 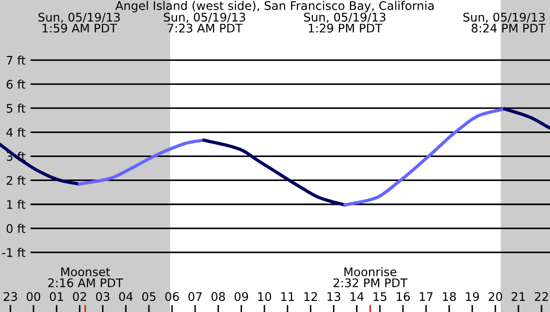 I want to click on x-tick-label: 08, so click(x=218, y=296).